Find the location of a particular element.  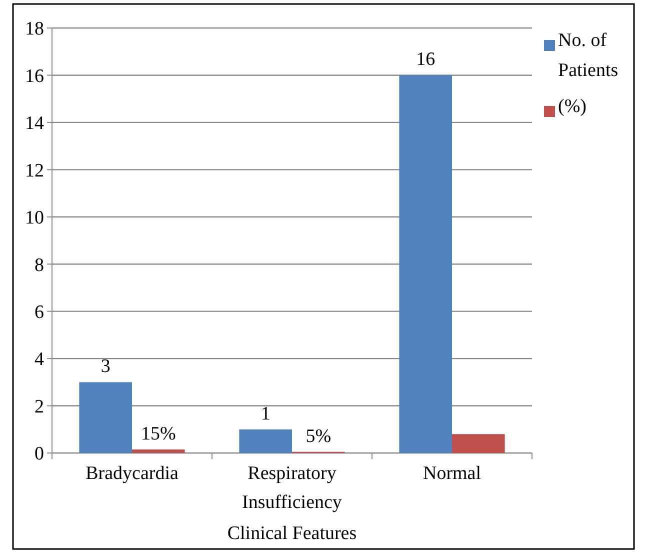

y-tick-label: 18 is located at coordinates (34, 29).